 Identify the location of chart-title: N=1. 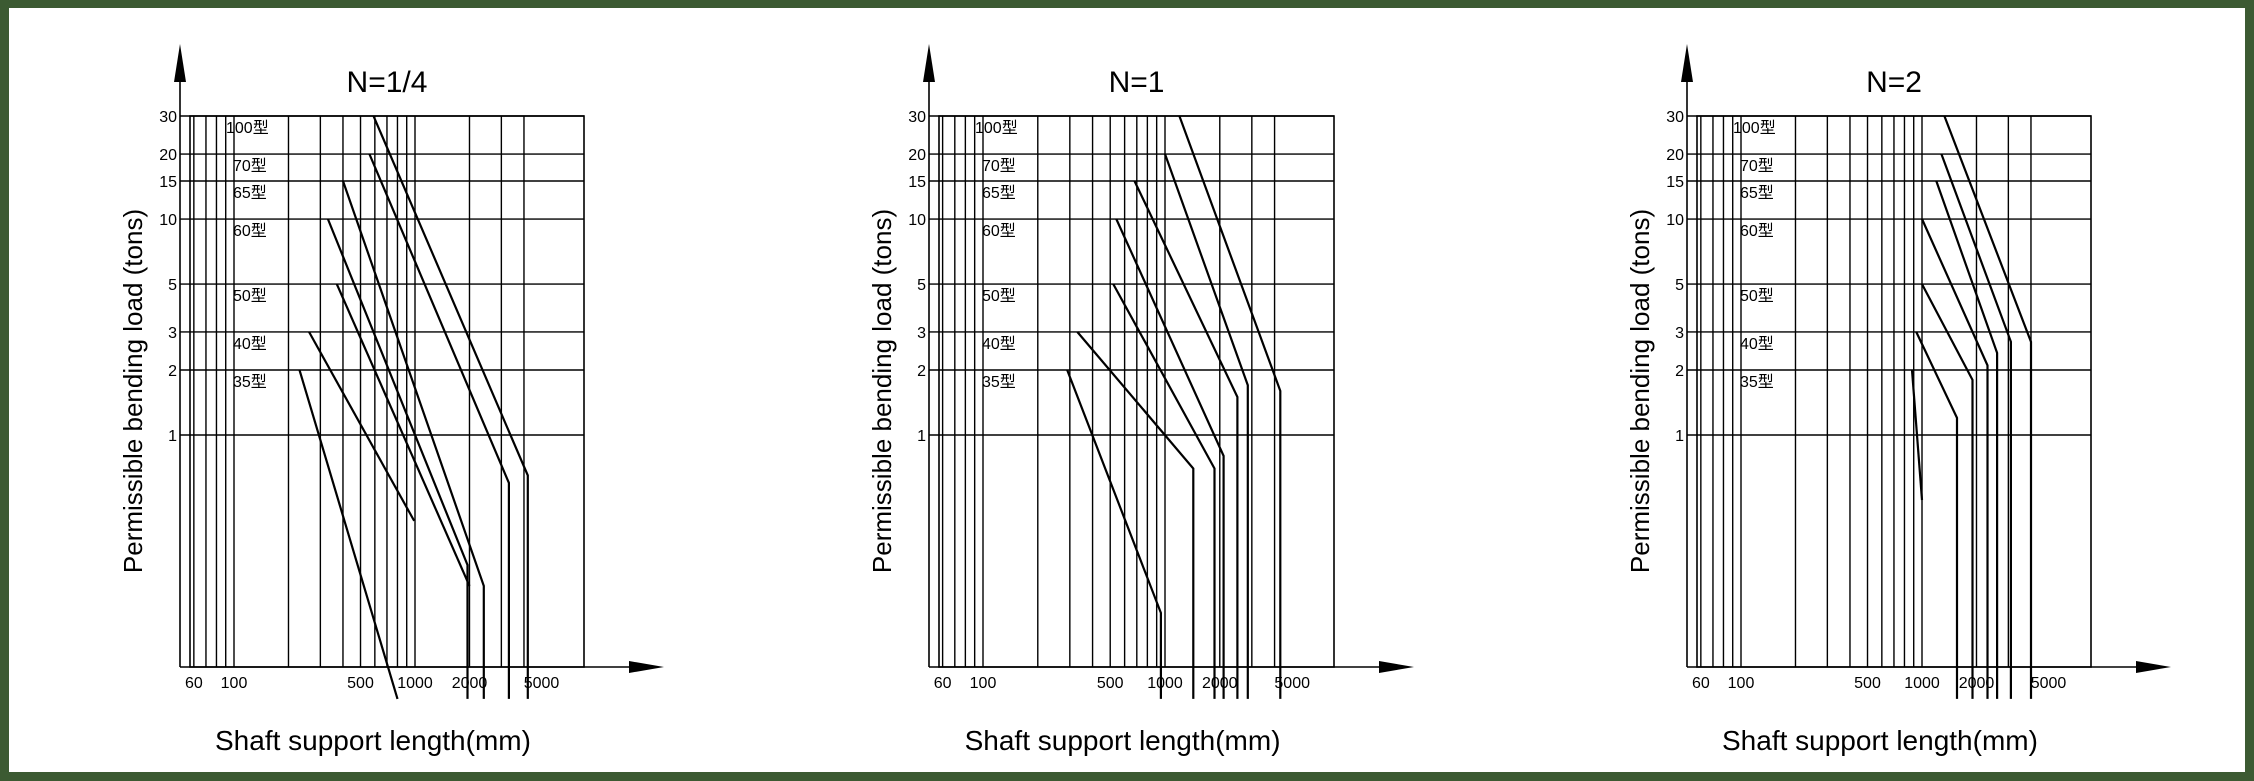
(1137, 82).